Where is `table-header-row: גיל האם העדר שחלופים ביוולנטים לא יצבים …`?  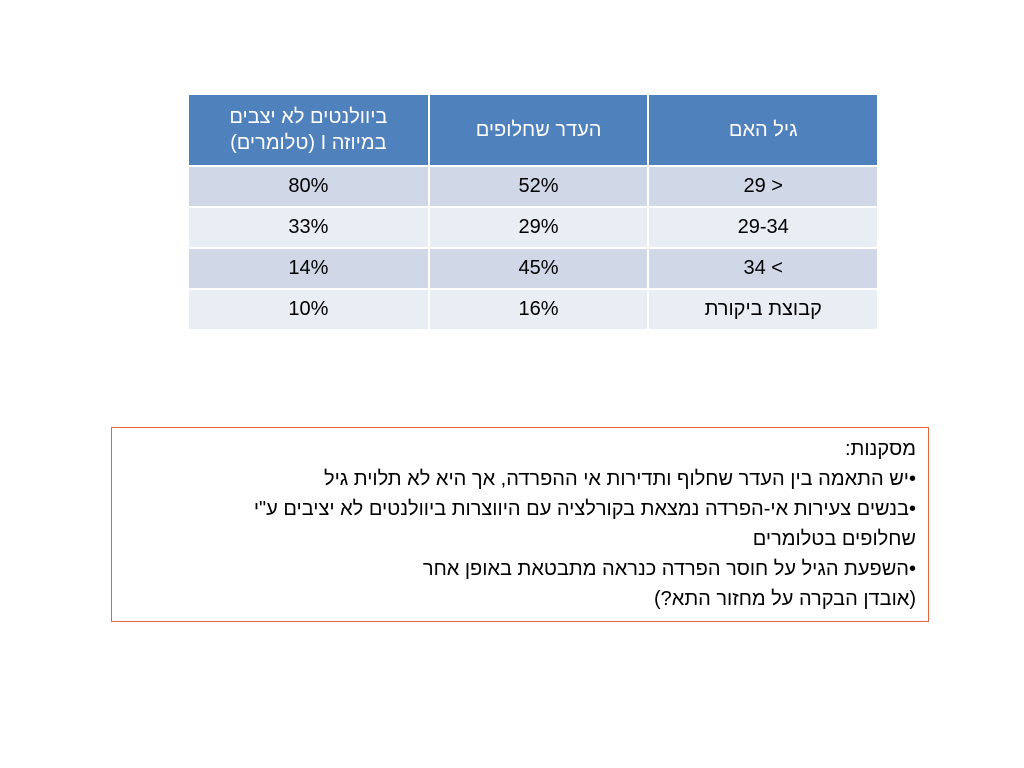 table-header-row: גיל האם העדר שחלופים ביוולנטים לא יצבים … is located at coordinates (533, 130).